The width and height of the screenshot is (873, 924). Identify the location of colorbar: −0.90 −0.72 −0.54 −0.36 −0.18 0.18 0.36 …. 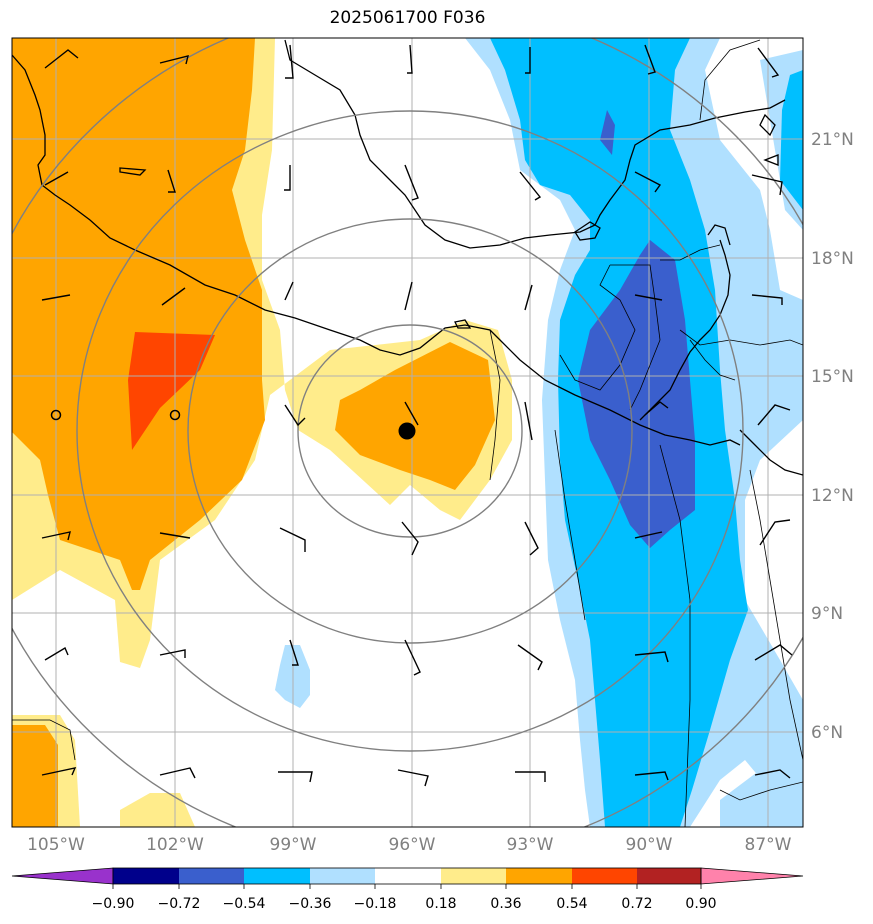
(407, 889).